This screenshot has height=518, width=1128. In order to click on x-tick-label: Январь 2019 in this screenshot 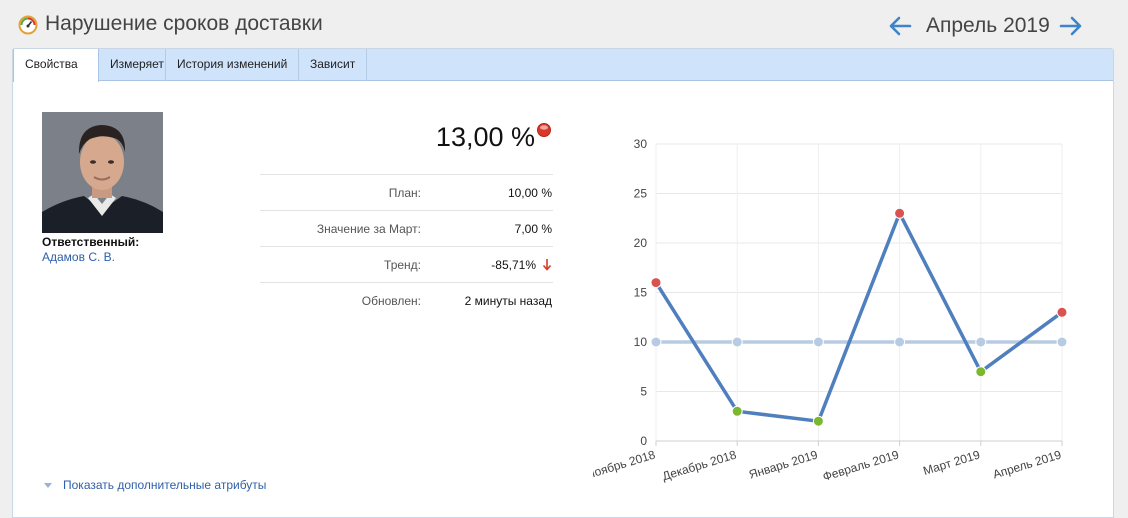, I will do `click(783, 464)`.